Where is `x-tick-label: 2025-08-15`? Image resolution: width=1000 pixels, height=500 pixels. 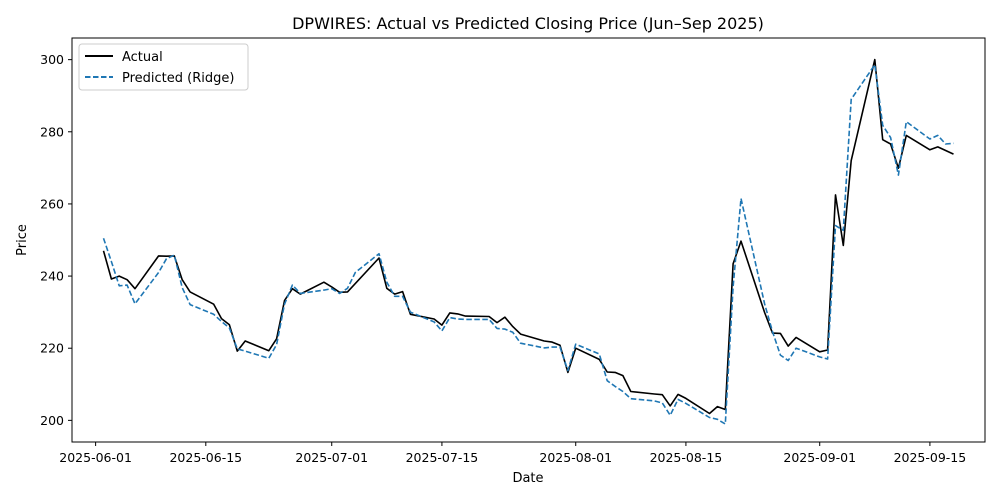 x-tick-label: 2025-08-15 is located at coordinates (686, 457).